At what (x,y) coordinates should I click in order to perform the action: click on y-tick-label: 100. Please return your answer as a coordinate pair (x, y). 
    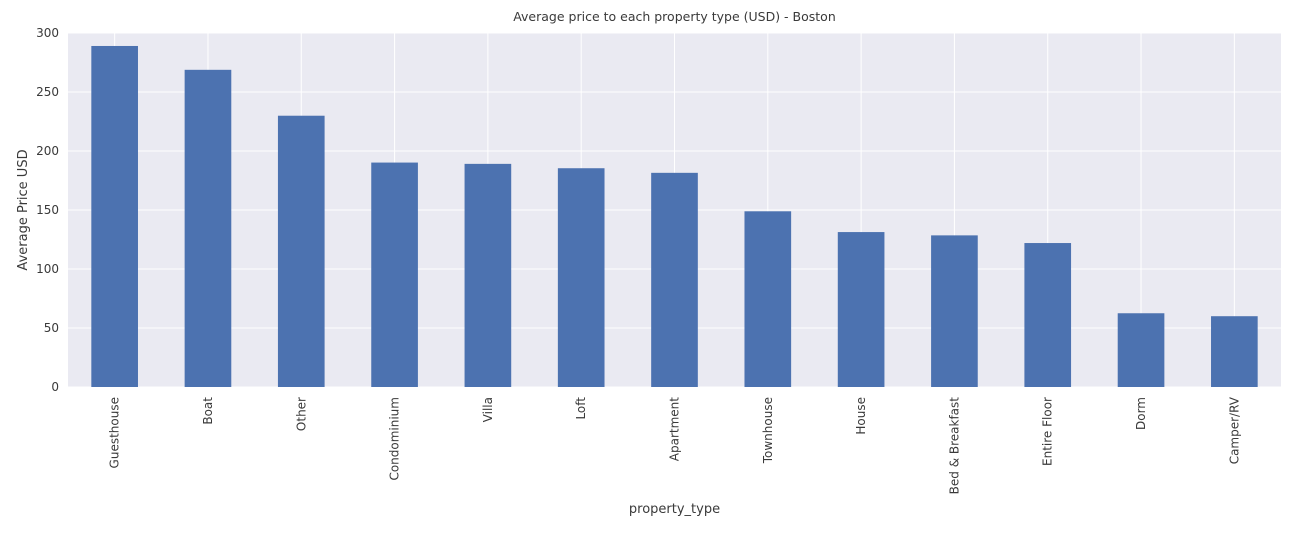
    Looking at the image, I should click on (47, 269).